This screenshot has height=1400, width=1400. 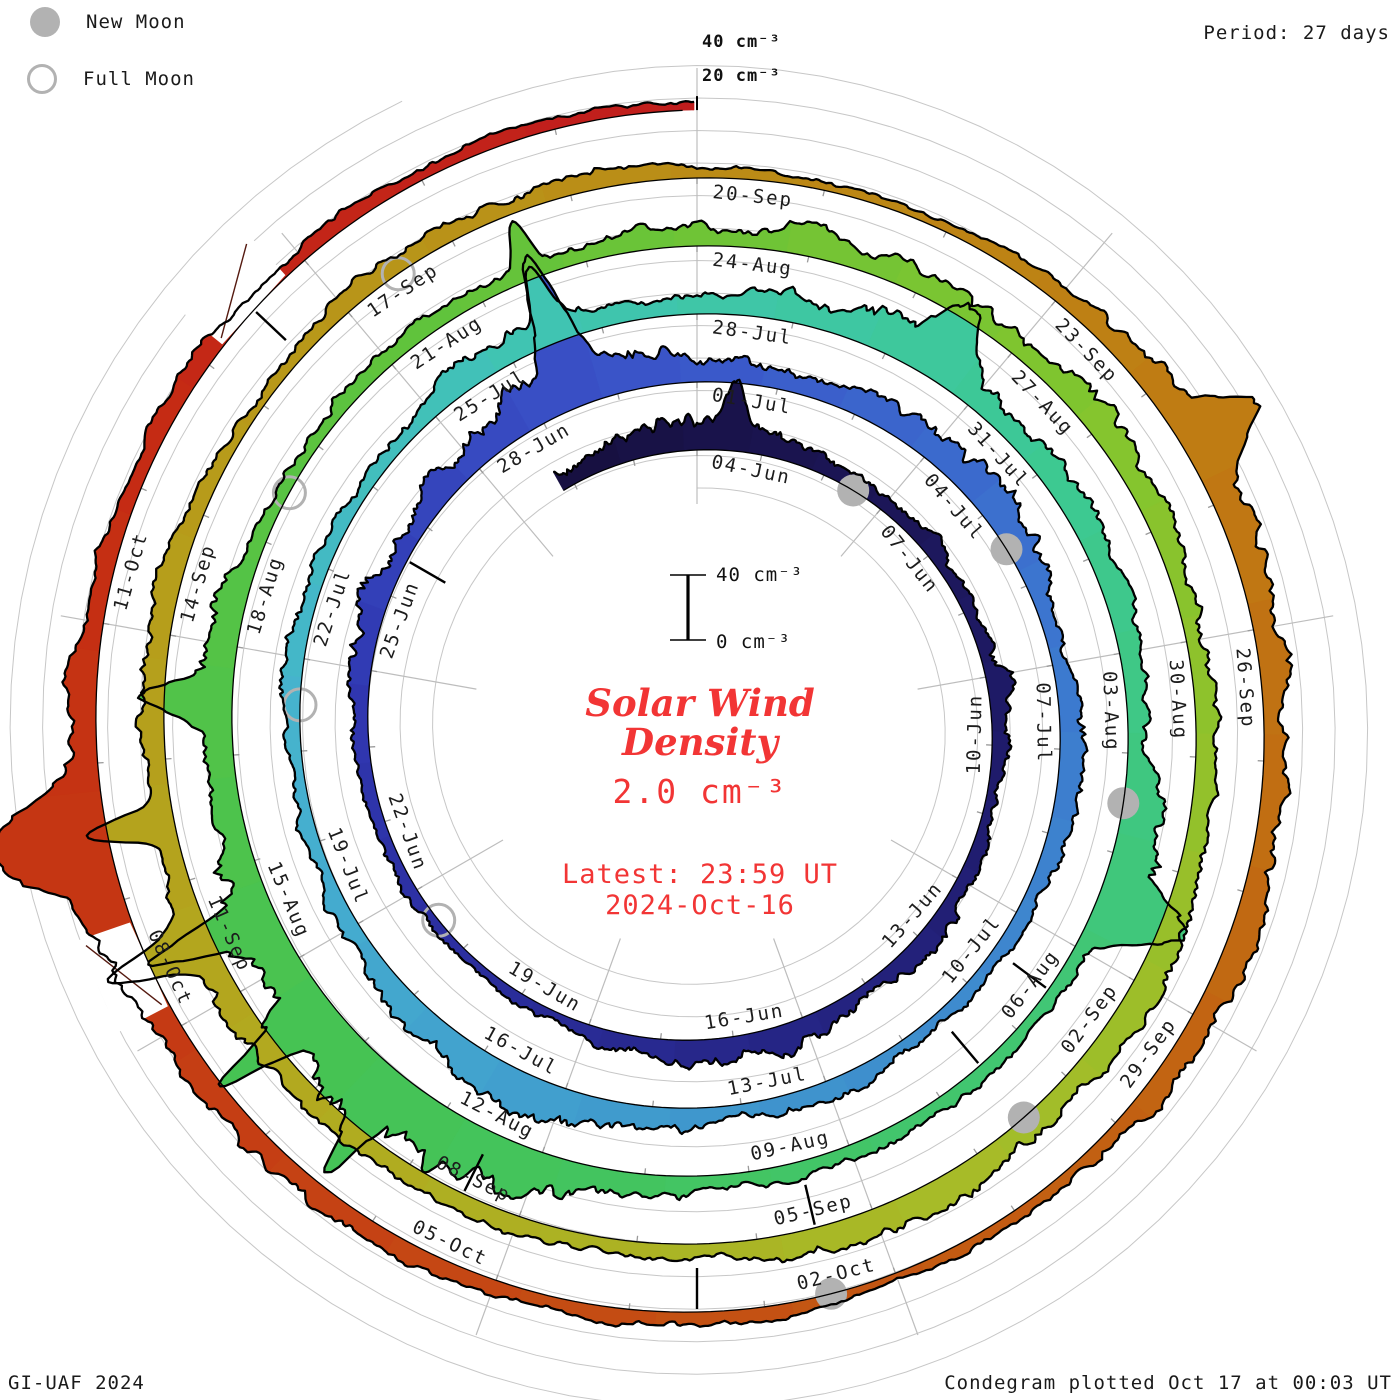 What do you see at coordinates (700, 905) in the screenshot?
I see `latest-date-label: 2024-Oct-16` at bounding box center [700, 905].